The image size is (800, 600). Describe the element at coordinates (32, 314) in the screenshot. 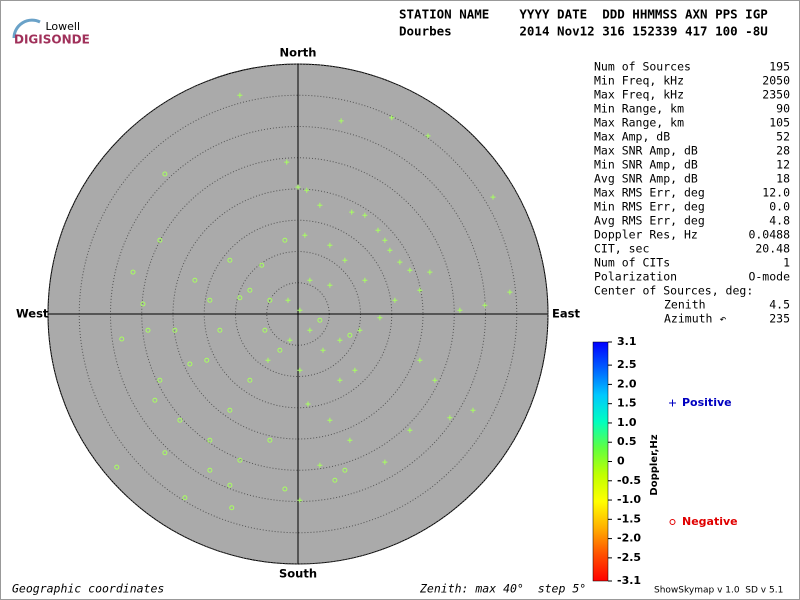

I see `direction-label: West` at that location.